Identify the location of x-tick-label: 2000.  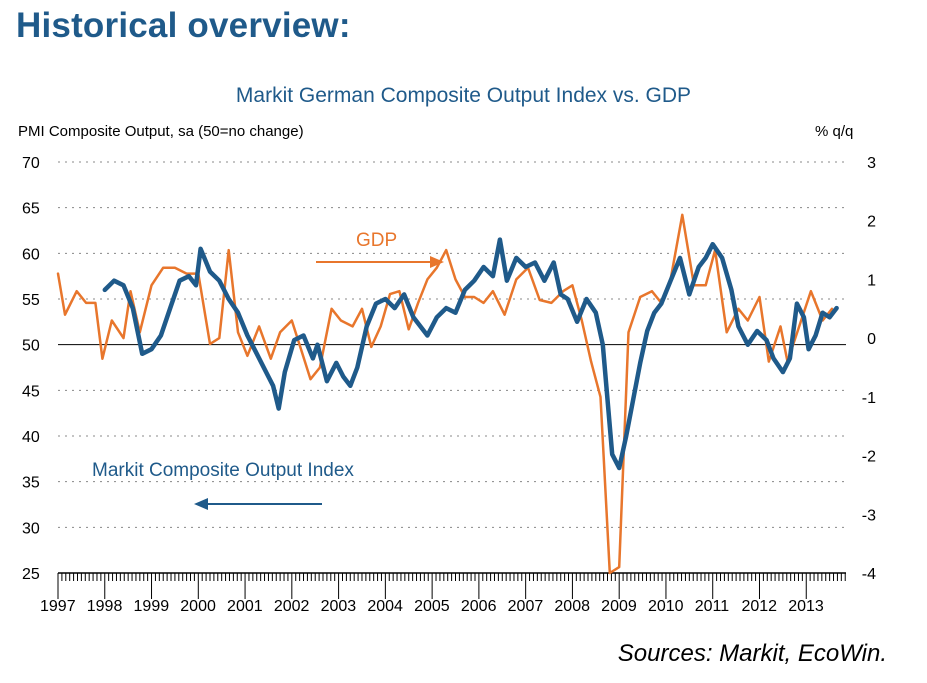
(198, 606).